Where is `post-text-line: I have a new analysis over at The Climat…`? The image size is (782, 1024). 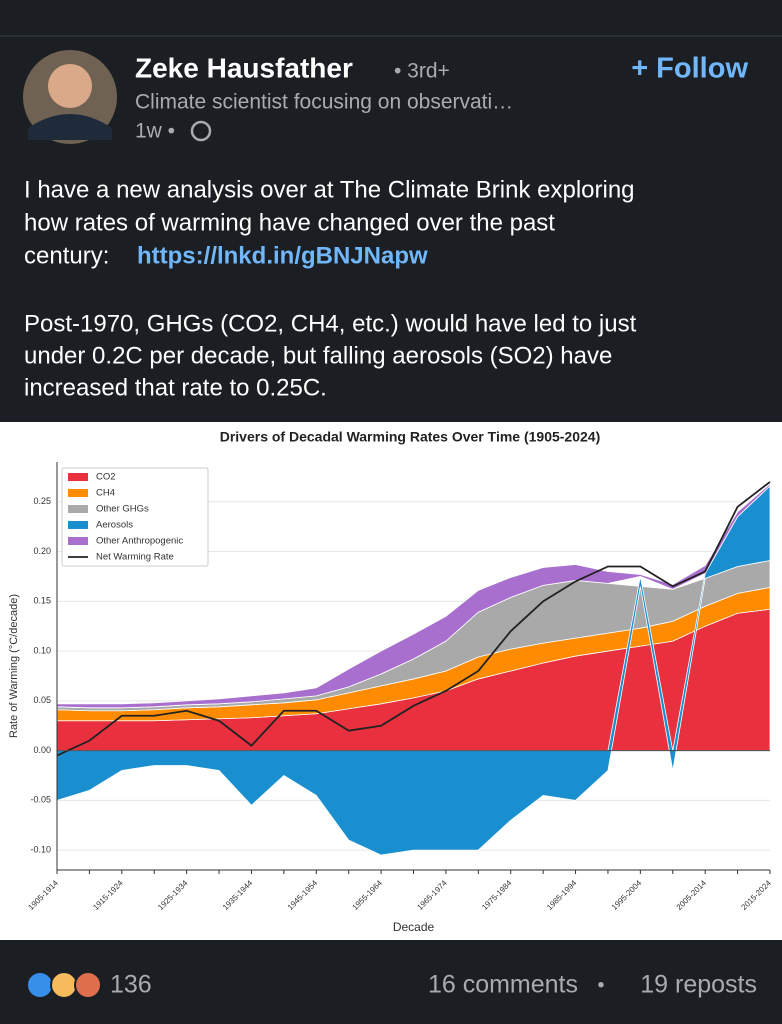
post-text-line: I have a new analysis over at The Climat… is located at coordinates (329, 189).